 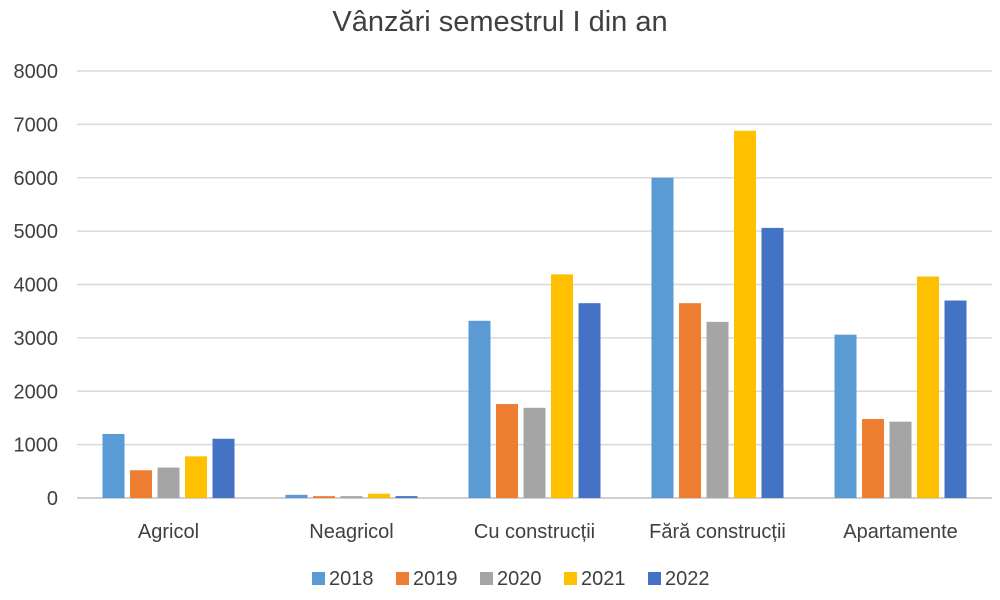 What do you see at coordinates (687, 579) in the screenshot?
I see `legend-label: 2022` at bounding box center [687, 579].